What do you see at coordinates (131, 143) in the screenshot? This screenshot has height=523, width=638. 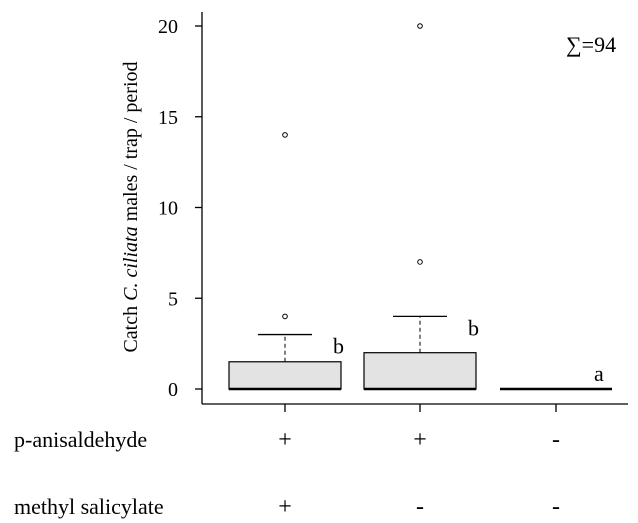 I see `y-axis-label-suffix: males / trap / period` at bounding box center [131, 143].